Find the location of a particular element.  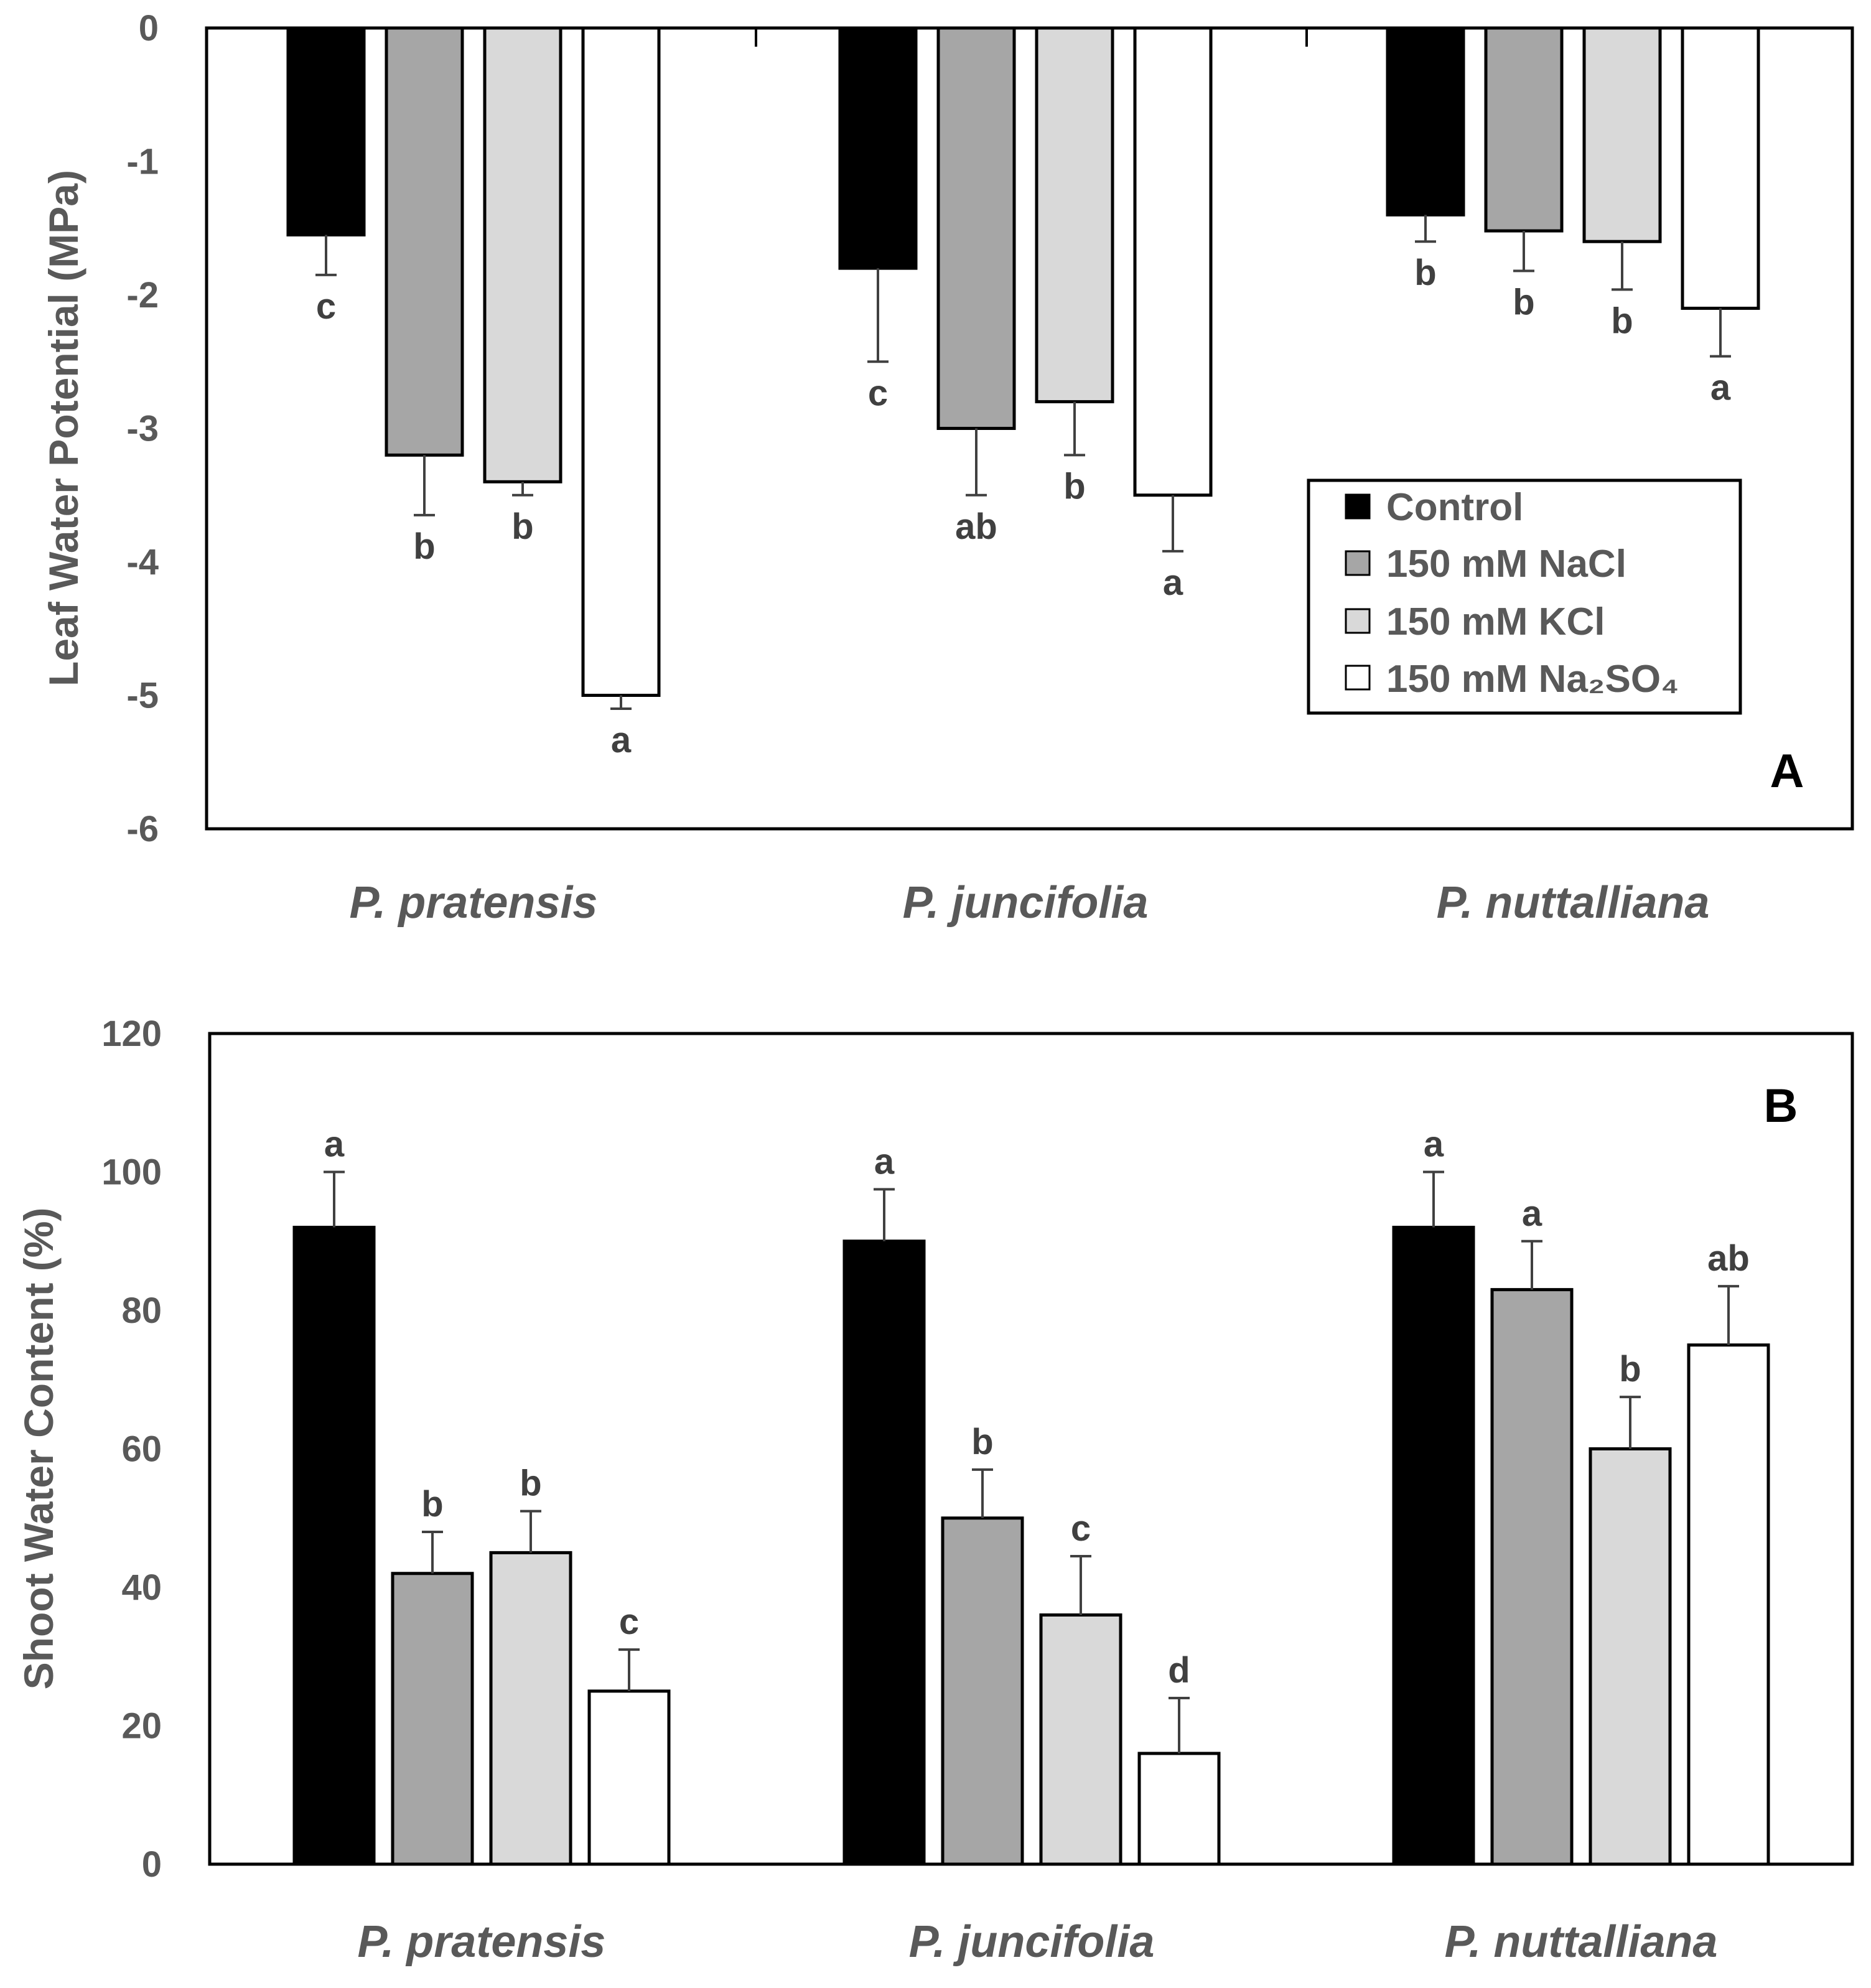

panel-b-y-tick-label: 20 is located at coordinates (141, 1727).